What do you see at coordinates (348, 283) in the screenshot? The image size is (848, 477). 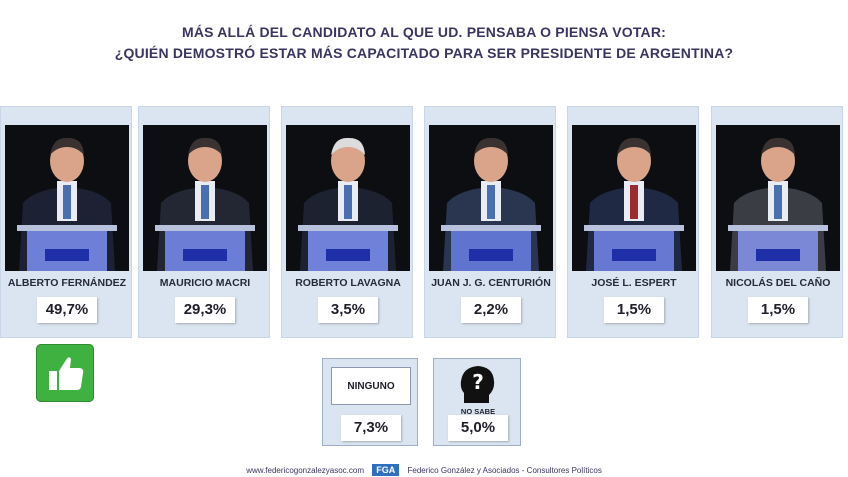 I see `candidate-name: ROBERTO LAVAGNA` at bounding box center [348, 283].